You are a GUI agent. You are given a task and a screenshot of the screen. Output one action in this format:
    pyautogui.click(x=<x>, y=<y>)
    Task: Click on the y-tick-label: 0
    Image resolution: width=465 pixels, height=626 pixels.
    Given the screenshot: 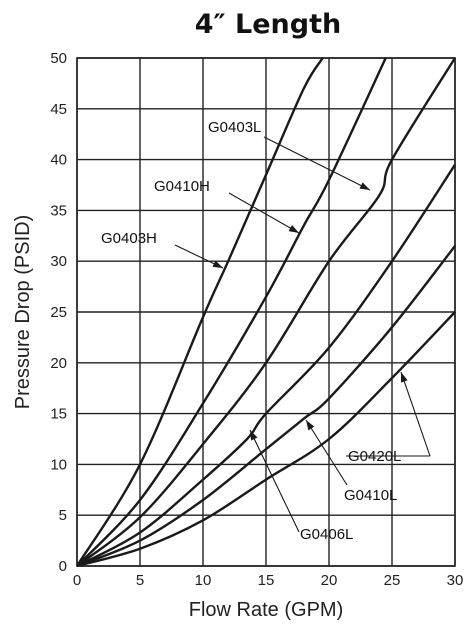 What is the action you would take?
    pyautogui.click(x=63, y=566)
    